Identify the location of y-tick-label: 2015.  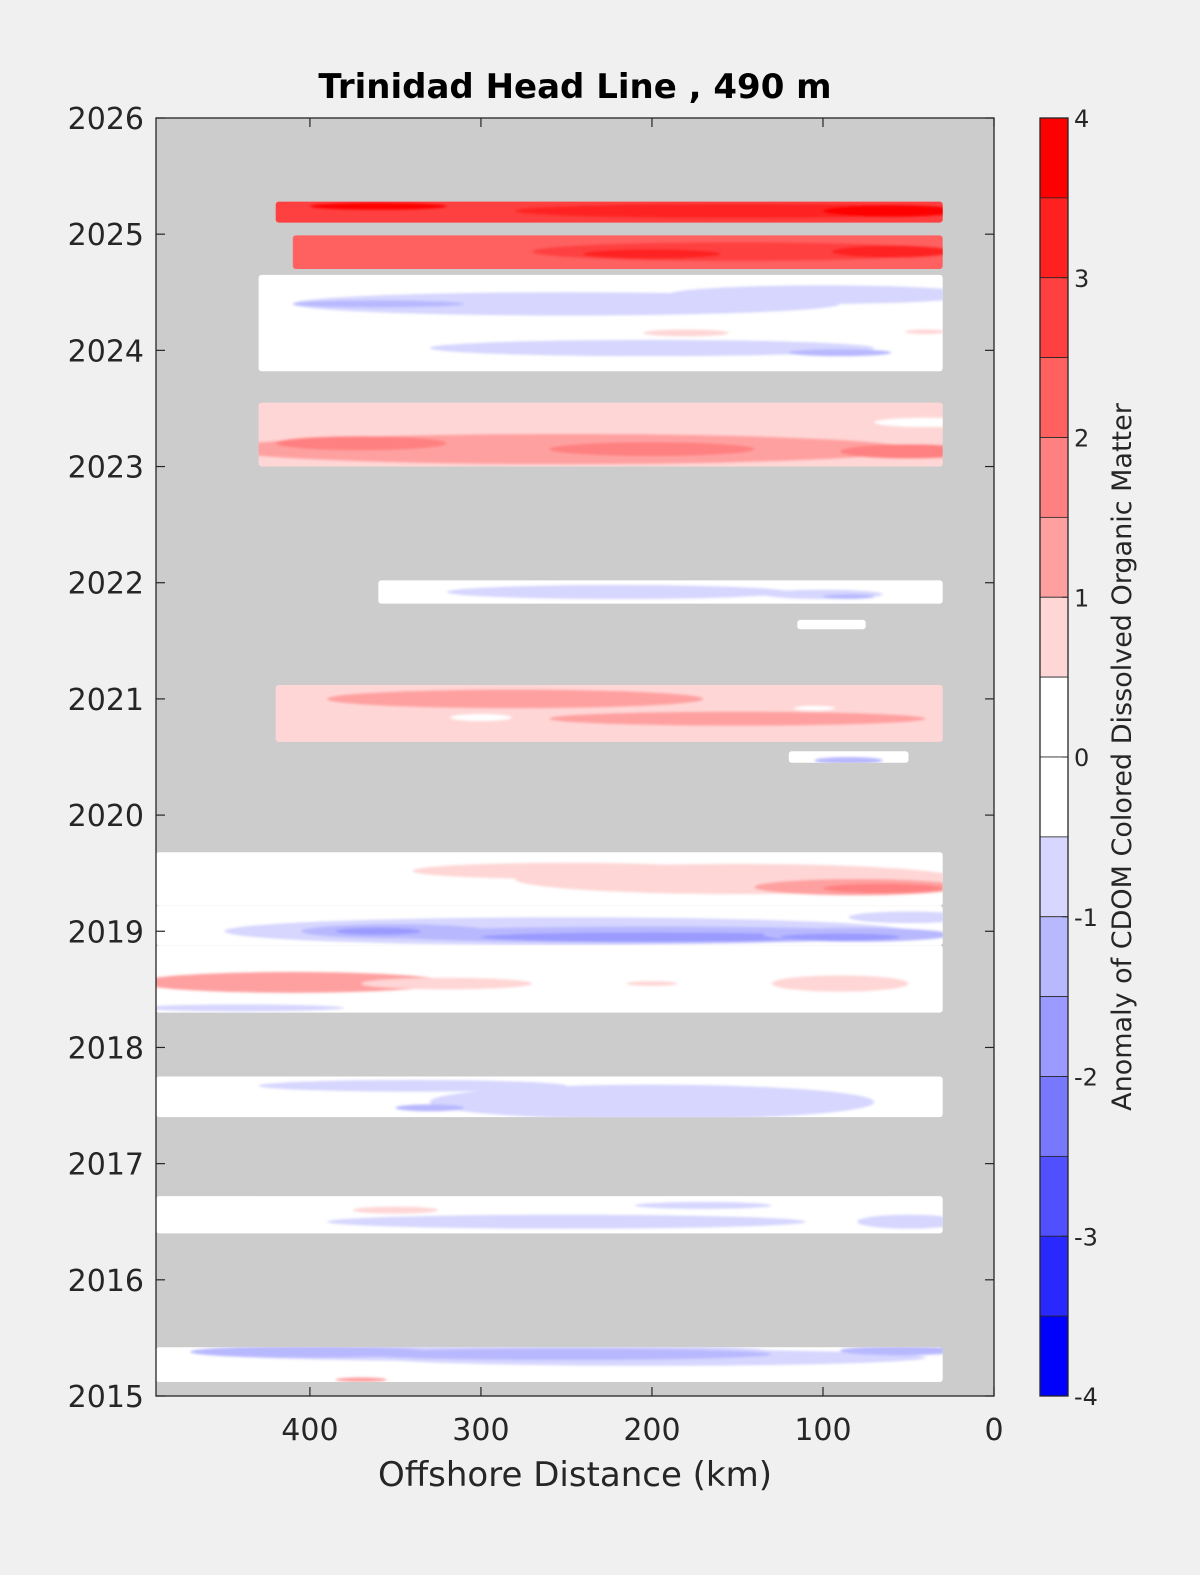
(106, 1397).